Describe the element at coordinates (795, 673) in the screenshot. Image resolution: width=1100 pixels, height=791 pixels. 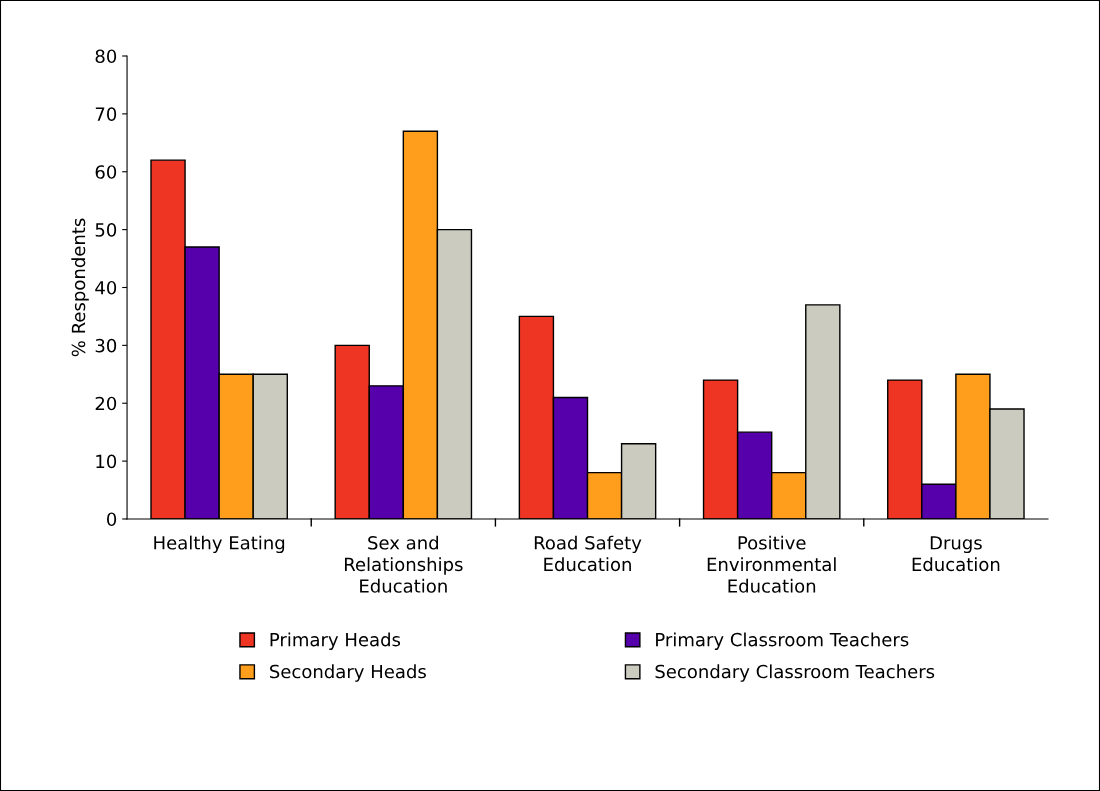
I see `legend-label: Secondary Classroom Teachers` at that location.